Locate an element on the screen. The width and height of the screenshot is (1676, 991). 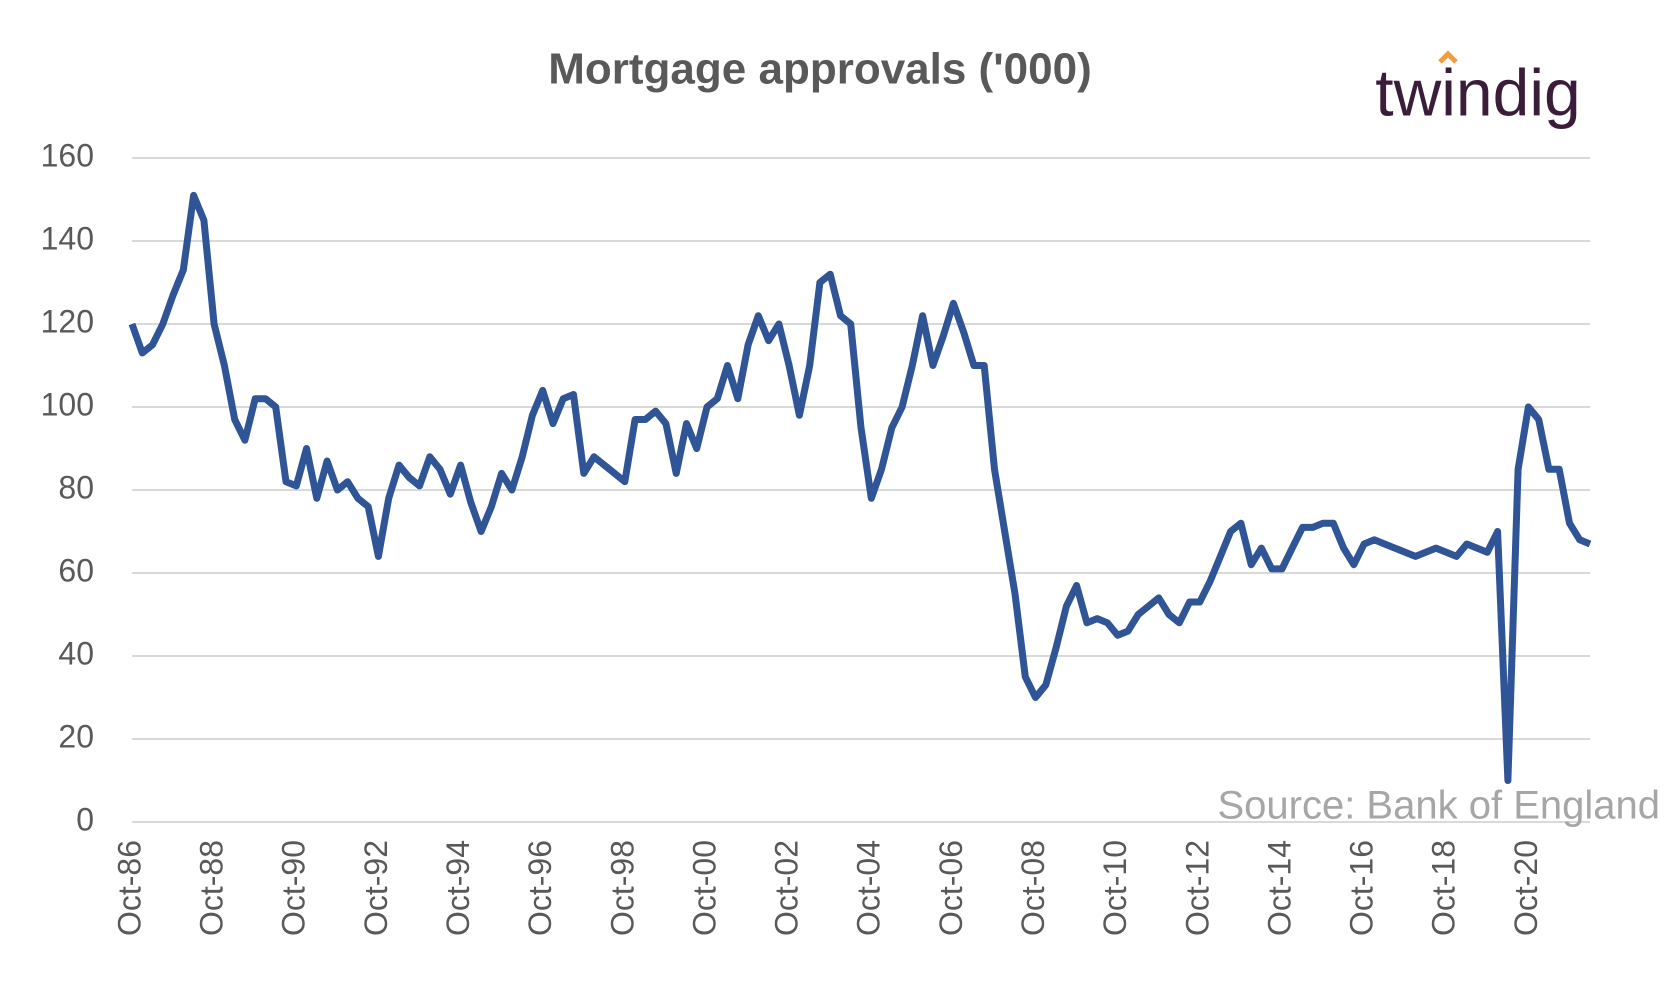
x-tick-label: Oct-00 is located at coordinates (704, 888).